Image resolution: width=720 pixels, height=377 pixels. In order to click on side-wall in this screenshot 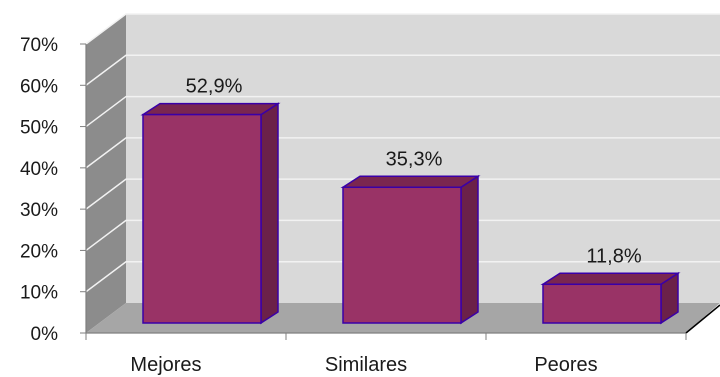, I will do `click(106, 173)`.